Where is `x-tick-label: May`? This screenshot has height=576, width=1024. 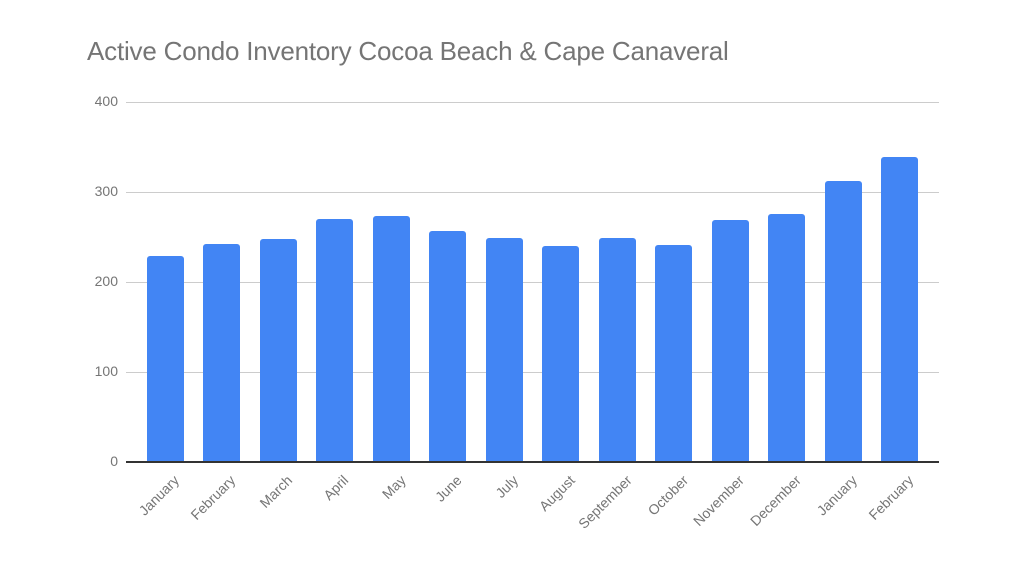 x-tick-label: May is located at coordinates (393, 486).